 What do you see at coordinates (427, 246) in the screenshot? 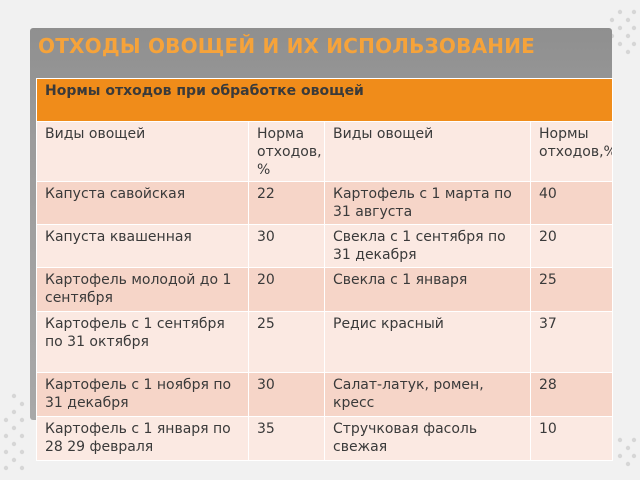
I see `vegetable-name-cell: Свекла с 1 сентября по 31 декабря` at bounding box center [427, 246].